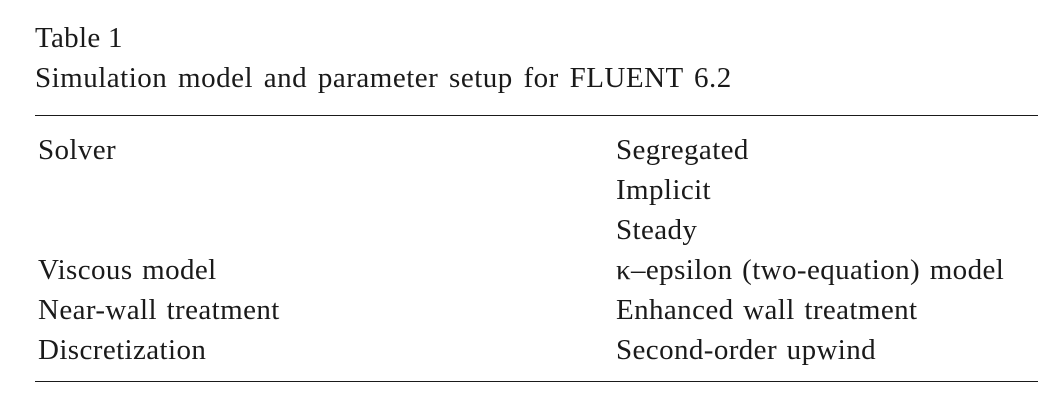 Image resolution: width=1059 pixels, height=417 pixels. I want to click on table-cell-value: κ–epsilon (two-equation) model, so click(810, 270).